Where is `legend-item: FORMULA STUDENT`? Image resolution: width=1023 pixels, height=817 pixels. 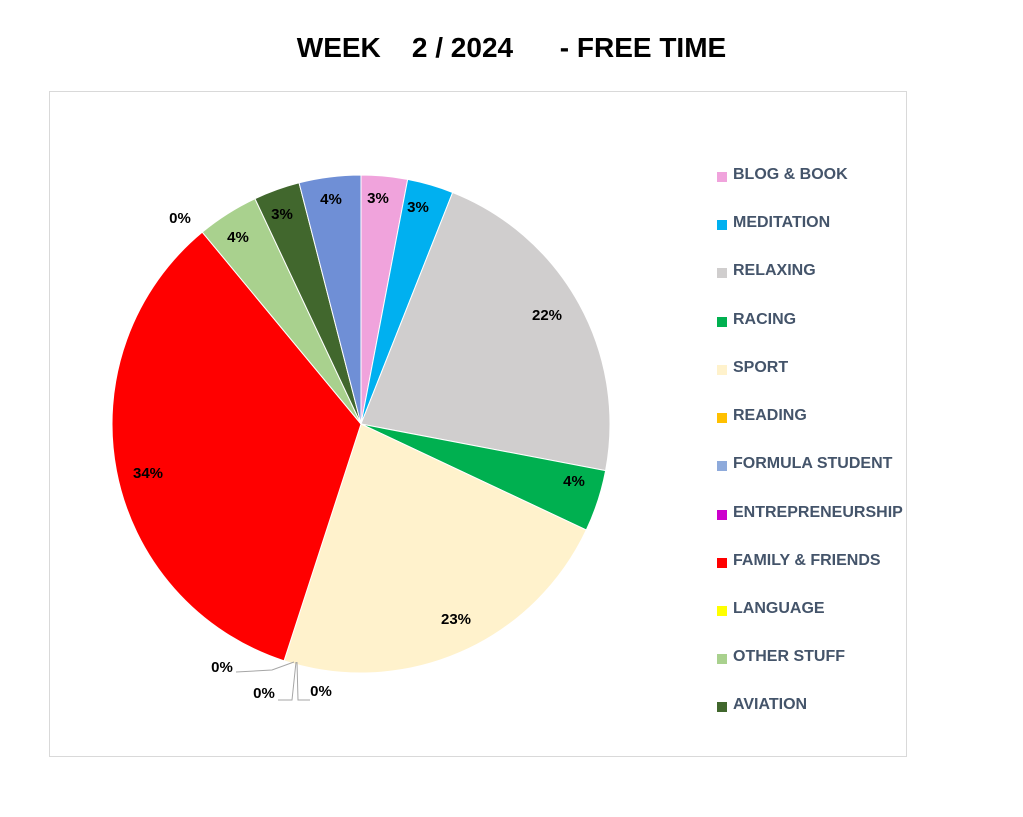
legend-item: FORMULA STUDENT is located at coordinates (814, 466).